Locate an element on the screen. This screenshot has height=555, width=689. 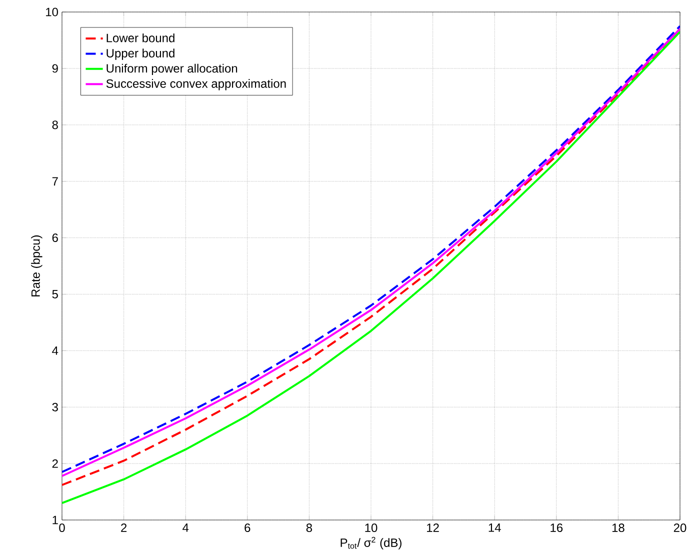
y-tick-label: 9 is located at coordinates (55, 68).